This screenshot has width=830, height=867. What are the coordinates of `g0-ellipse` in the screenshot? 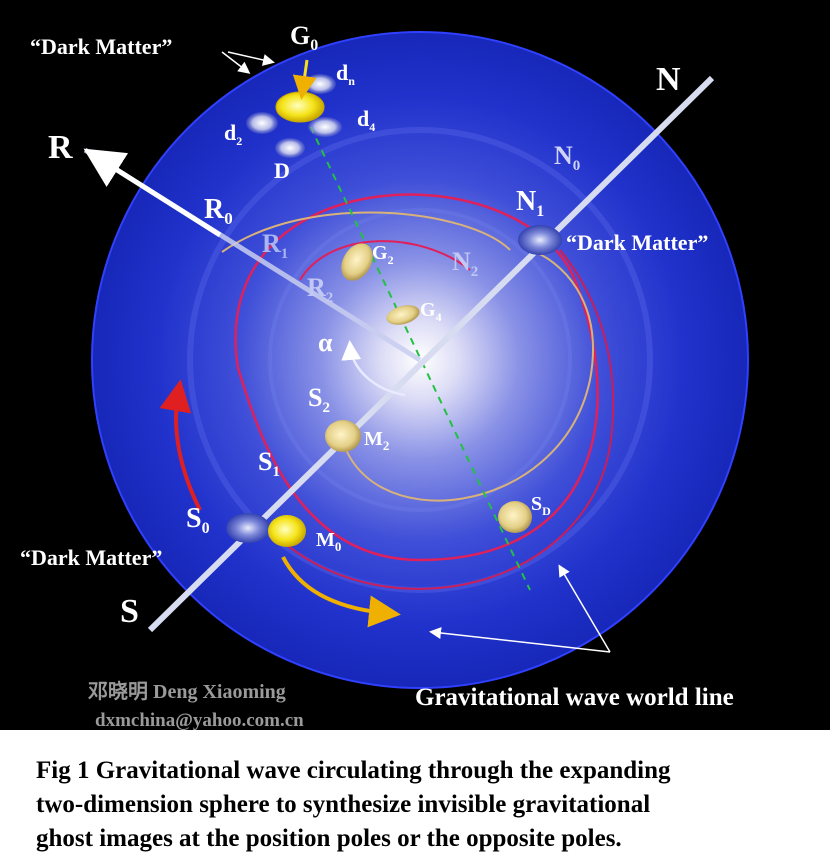 It's located at (300, 107).